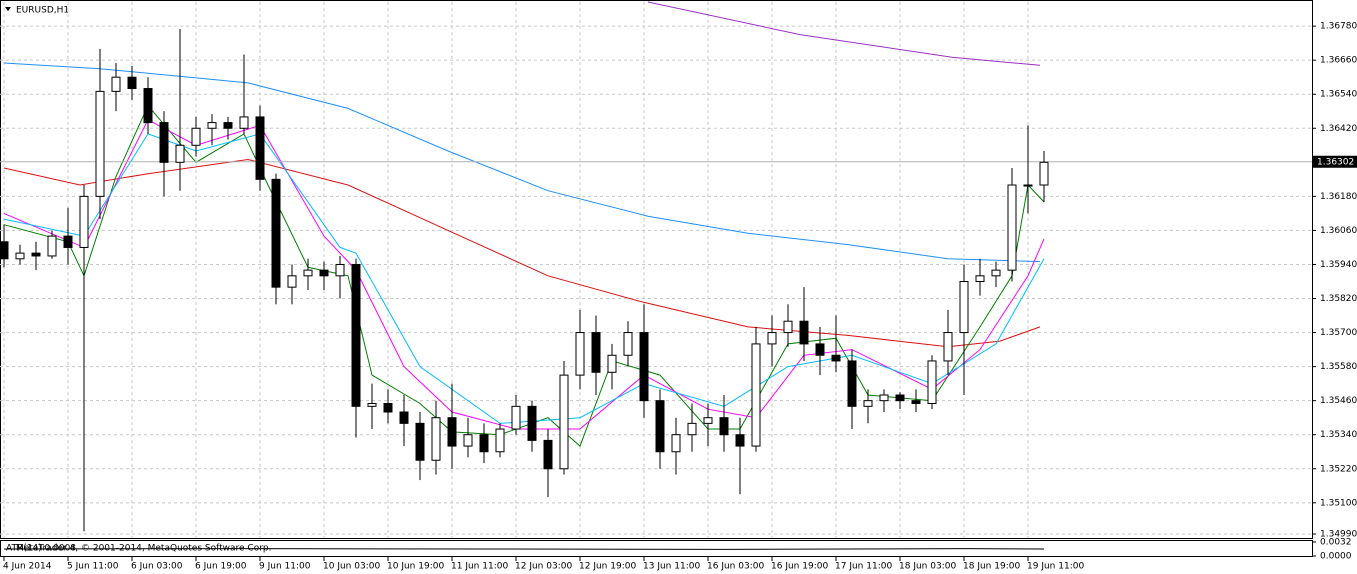  I want to click on x-tick-label: 11 Jun 11:00, so click(479, 567).